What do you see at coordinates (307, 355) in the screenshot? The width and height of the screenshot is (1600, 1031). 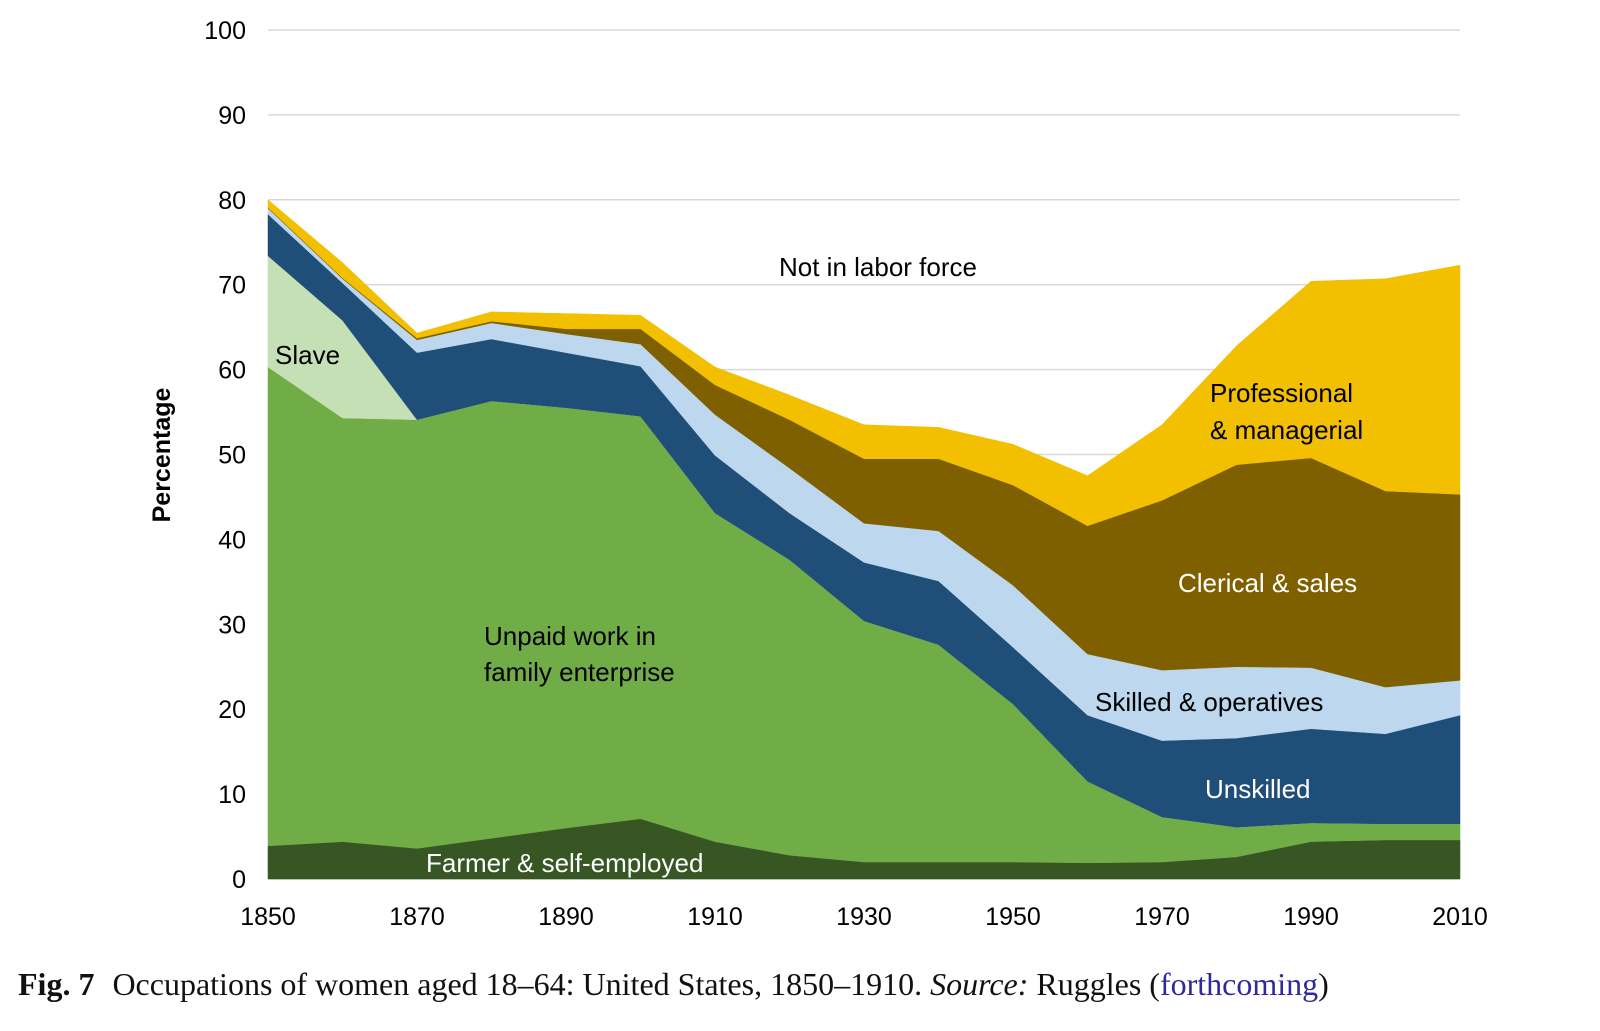 I see `label-slave: Slave` at bounding box center [307, 355].